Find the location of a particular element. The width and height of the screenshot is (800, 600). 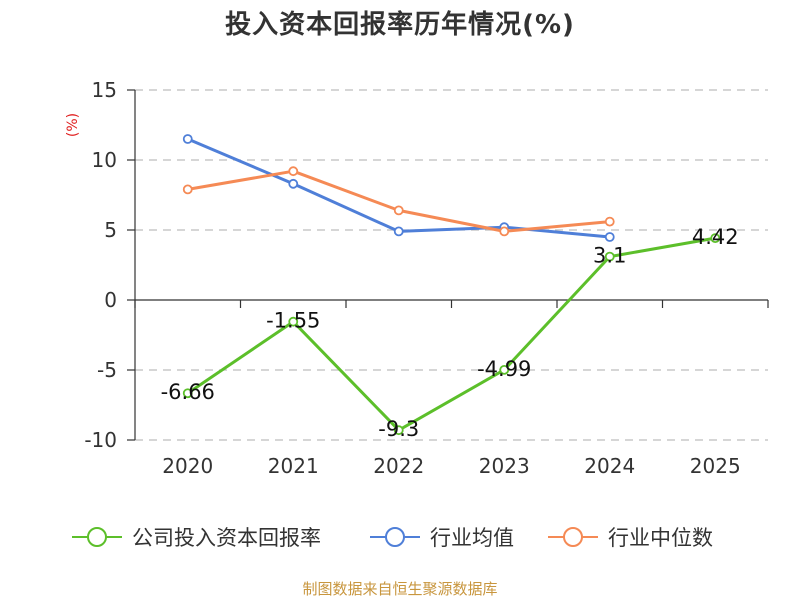

legend-label: 公司投入资本回报率 is located at coordinates (226, 538).